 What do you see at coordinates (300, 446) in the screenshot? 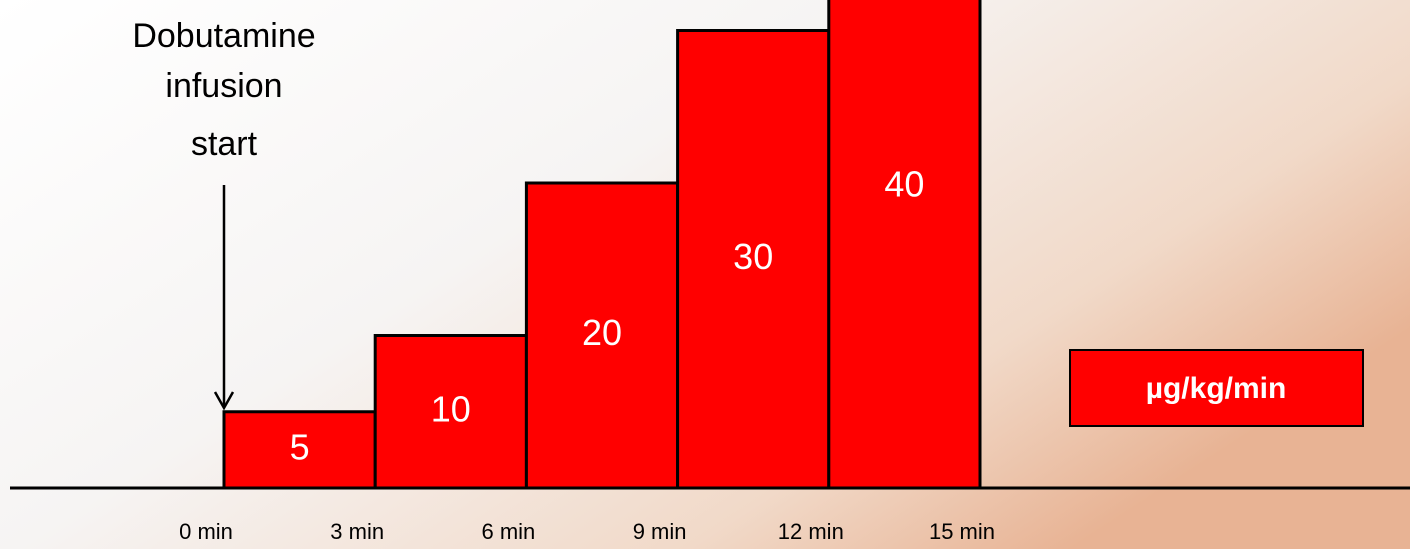
I see `value-label: 5` at bounding box center [300, 446].